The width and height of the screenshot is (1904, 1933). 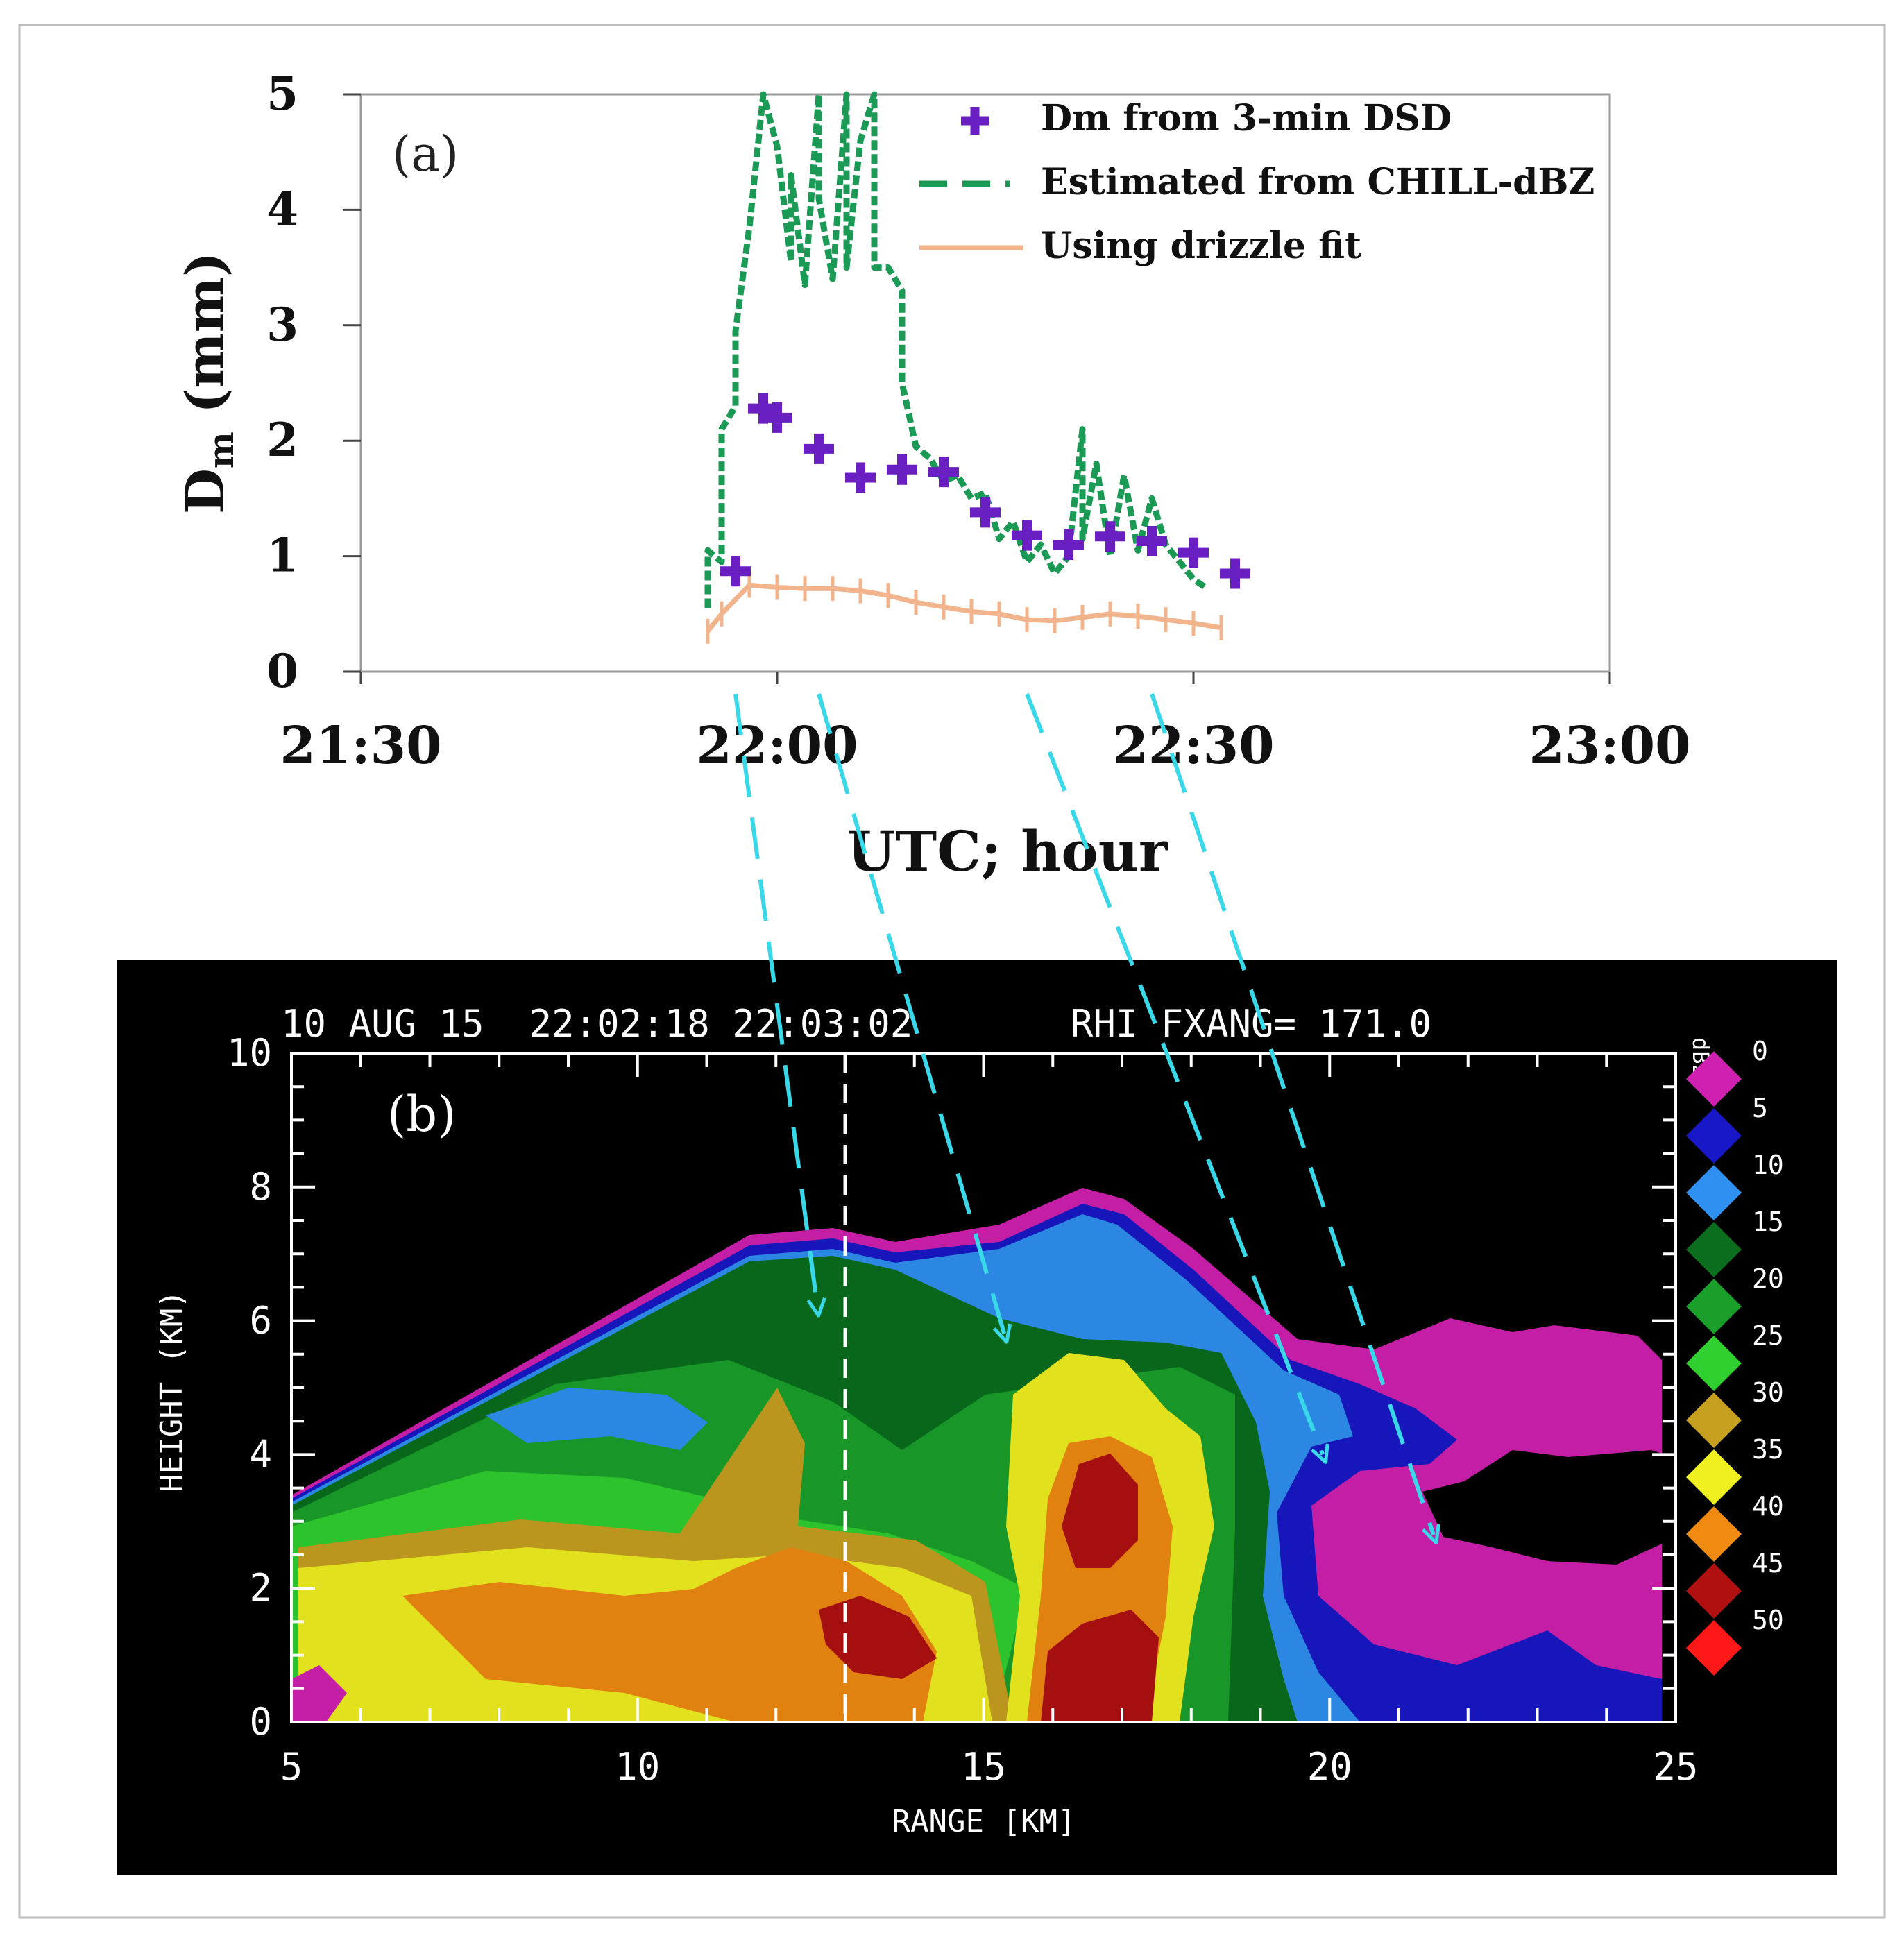 I want to click on x-axis-title-b: RANGE [KM], so click(x=984, y=1821).